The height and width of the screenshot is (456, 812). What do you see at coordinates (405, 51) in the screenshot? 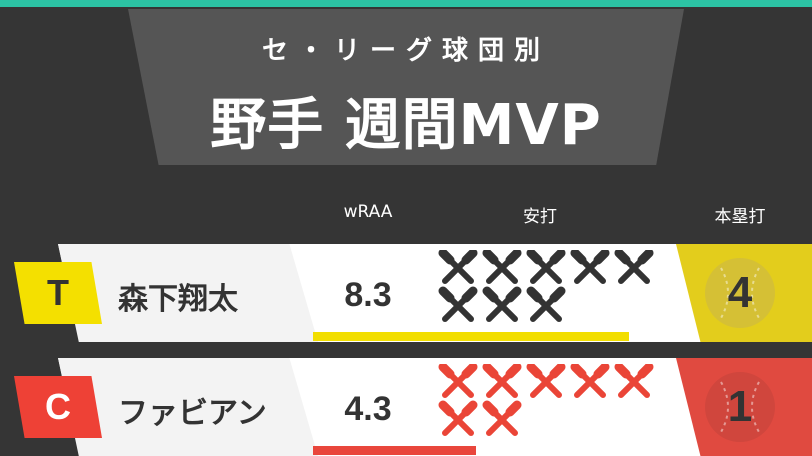
I see `subtitle: セ・リーグ球団別` at bounding box center [405, 51].